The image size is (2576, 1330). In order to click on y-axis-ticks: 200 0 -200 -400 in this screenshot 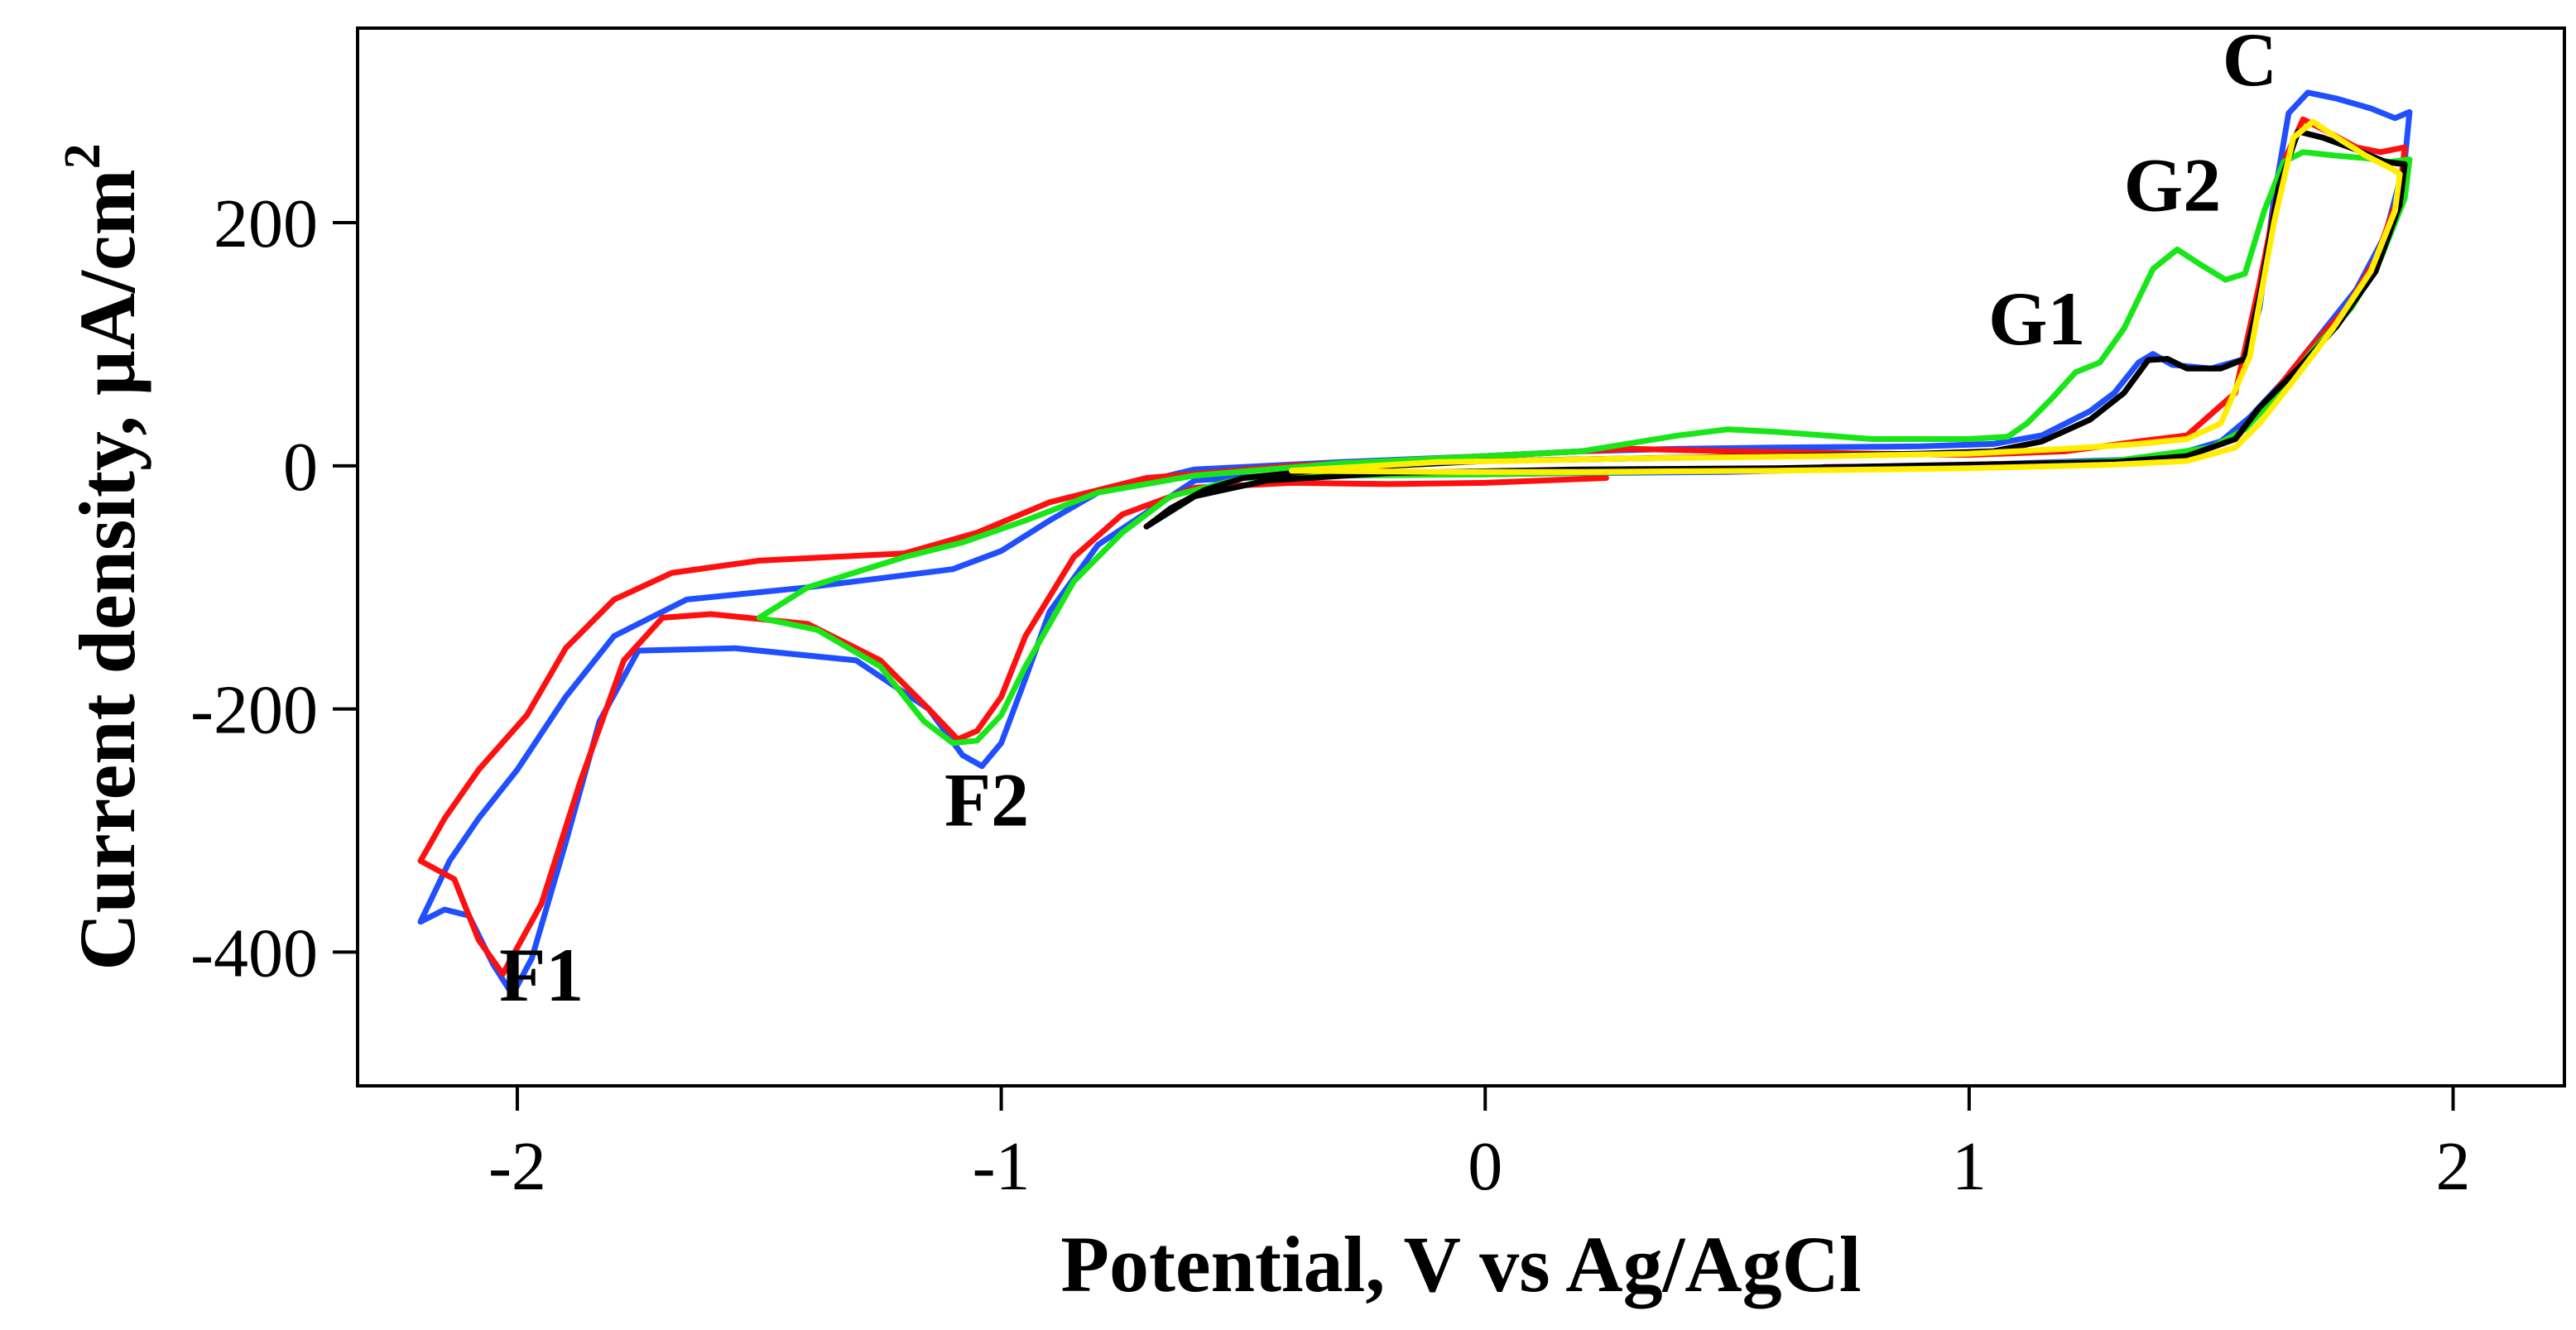, I will do `click(274, 588)`.